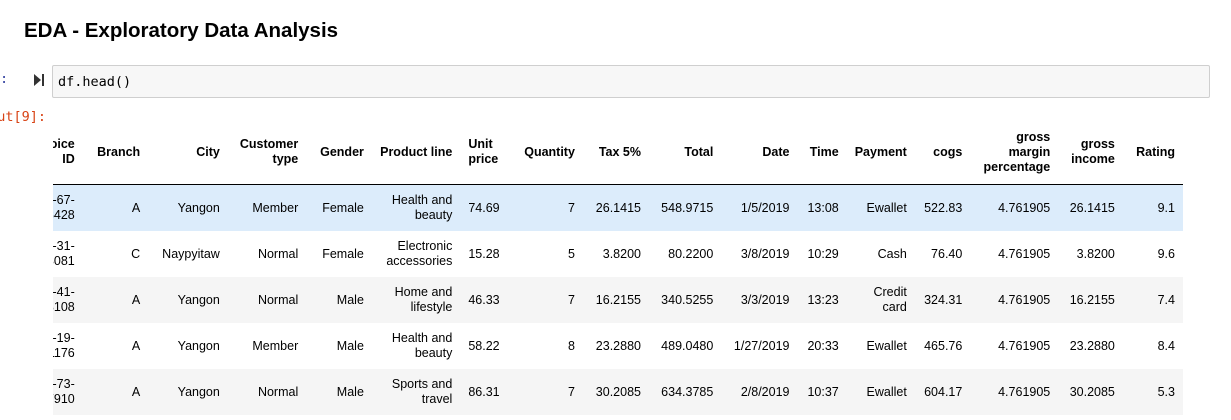 The height and width of the screenshot is (420, 1231). Describe the element at coordinates (115, 254) in the screenshot. I see `cell-branch: C` at that location.